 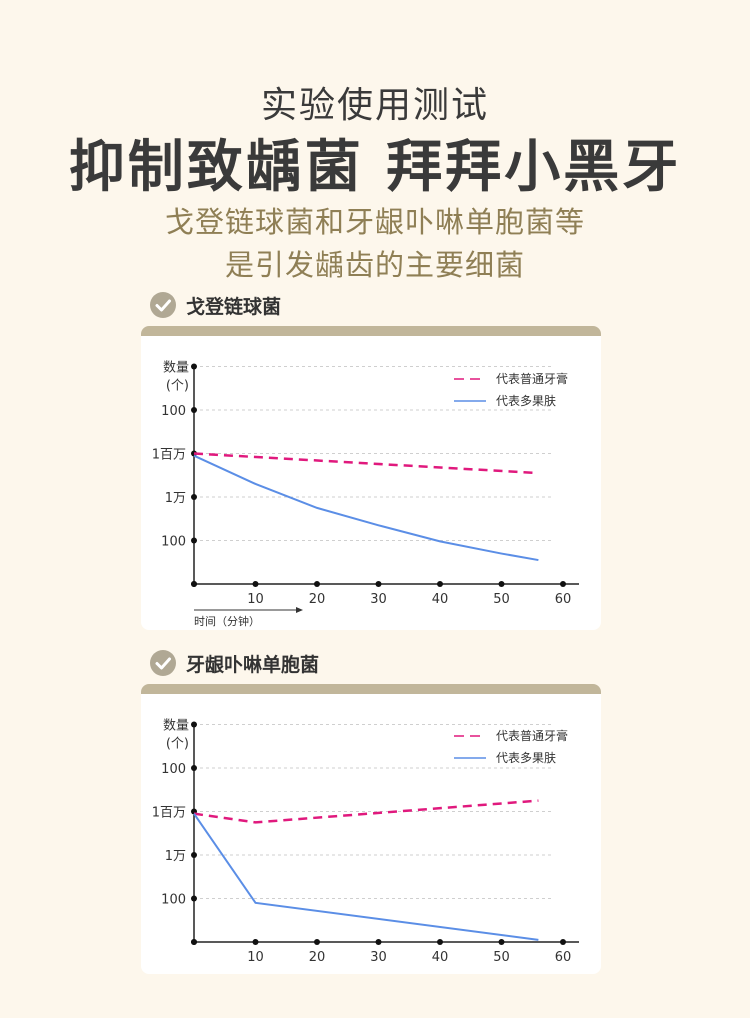 I want to click on page-kicker: 实验使用测试, so click(x=374, y=105).